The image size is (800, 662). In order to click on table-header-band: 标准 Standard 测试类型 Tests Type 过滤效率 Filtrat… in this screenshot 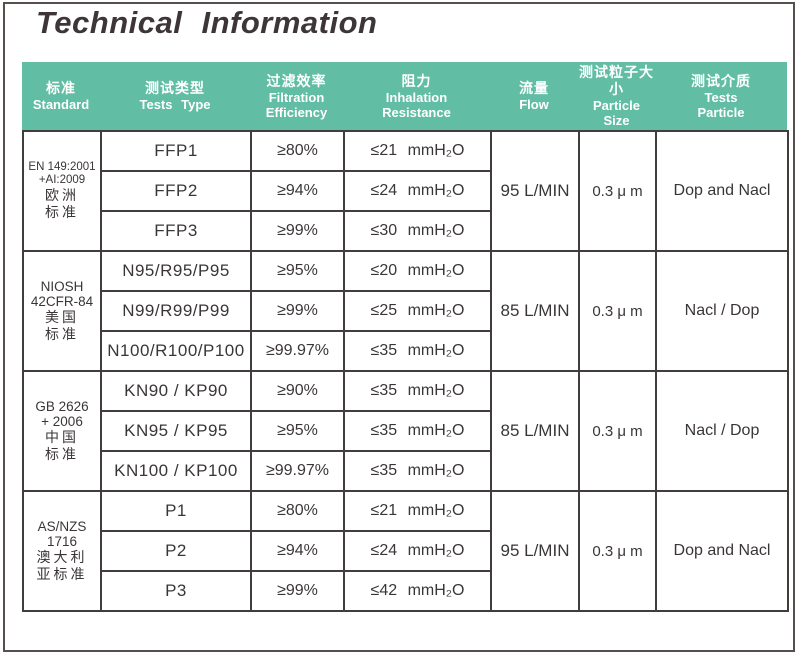, I will do `click(404, 96)`.